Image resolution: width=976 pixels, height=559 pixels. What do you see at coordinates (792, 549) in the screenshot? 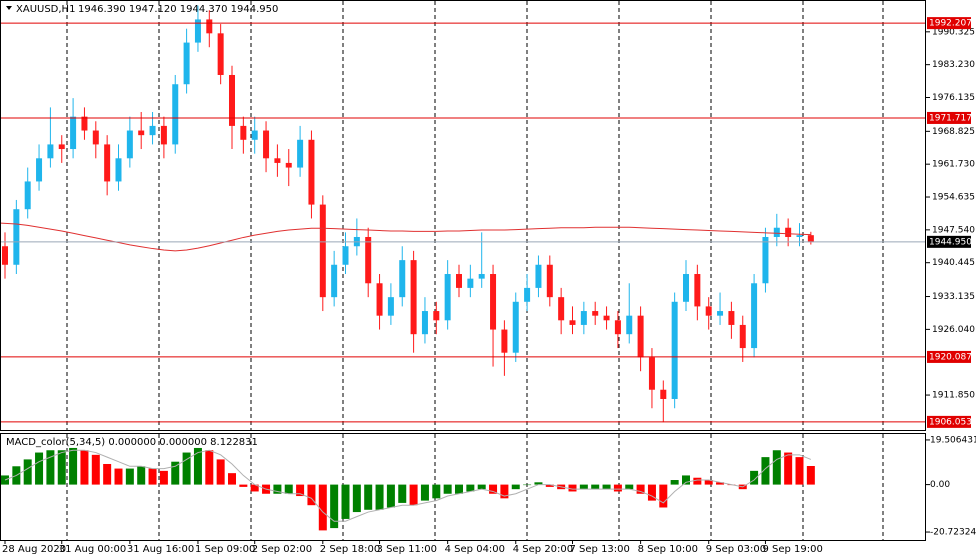
I see `x-tick-label: 9 Sep 19:00` at bounding box center [792, 549].